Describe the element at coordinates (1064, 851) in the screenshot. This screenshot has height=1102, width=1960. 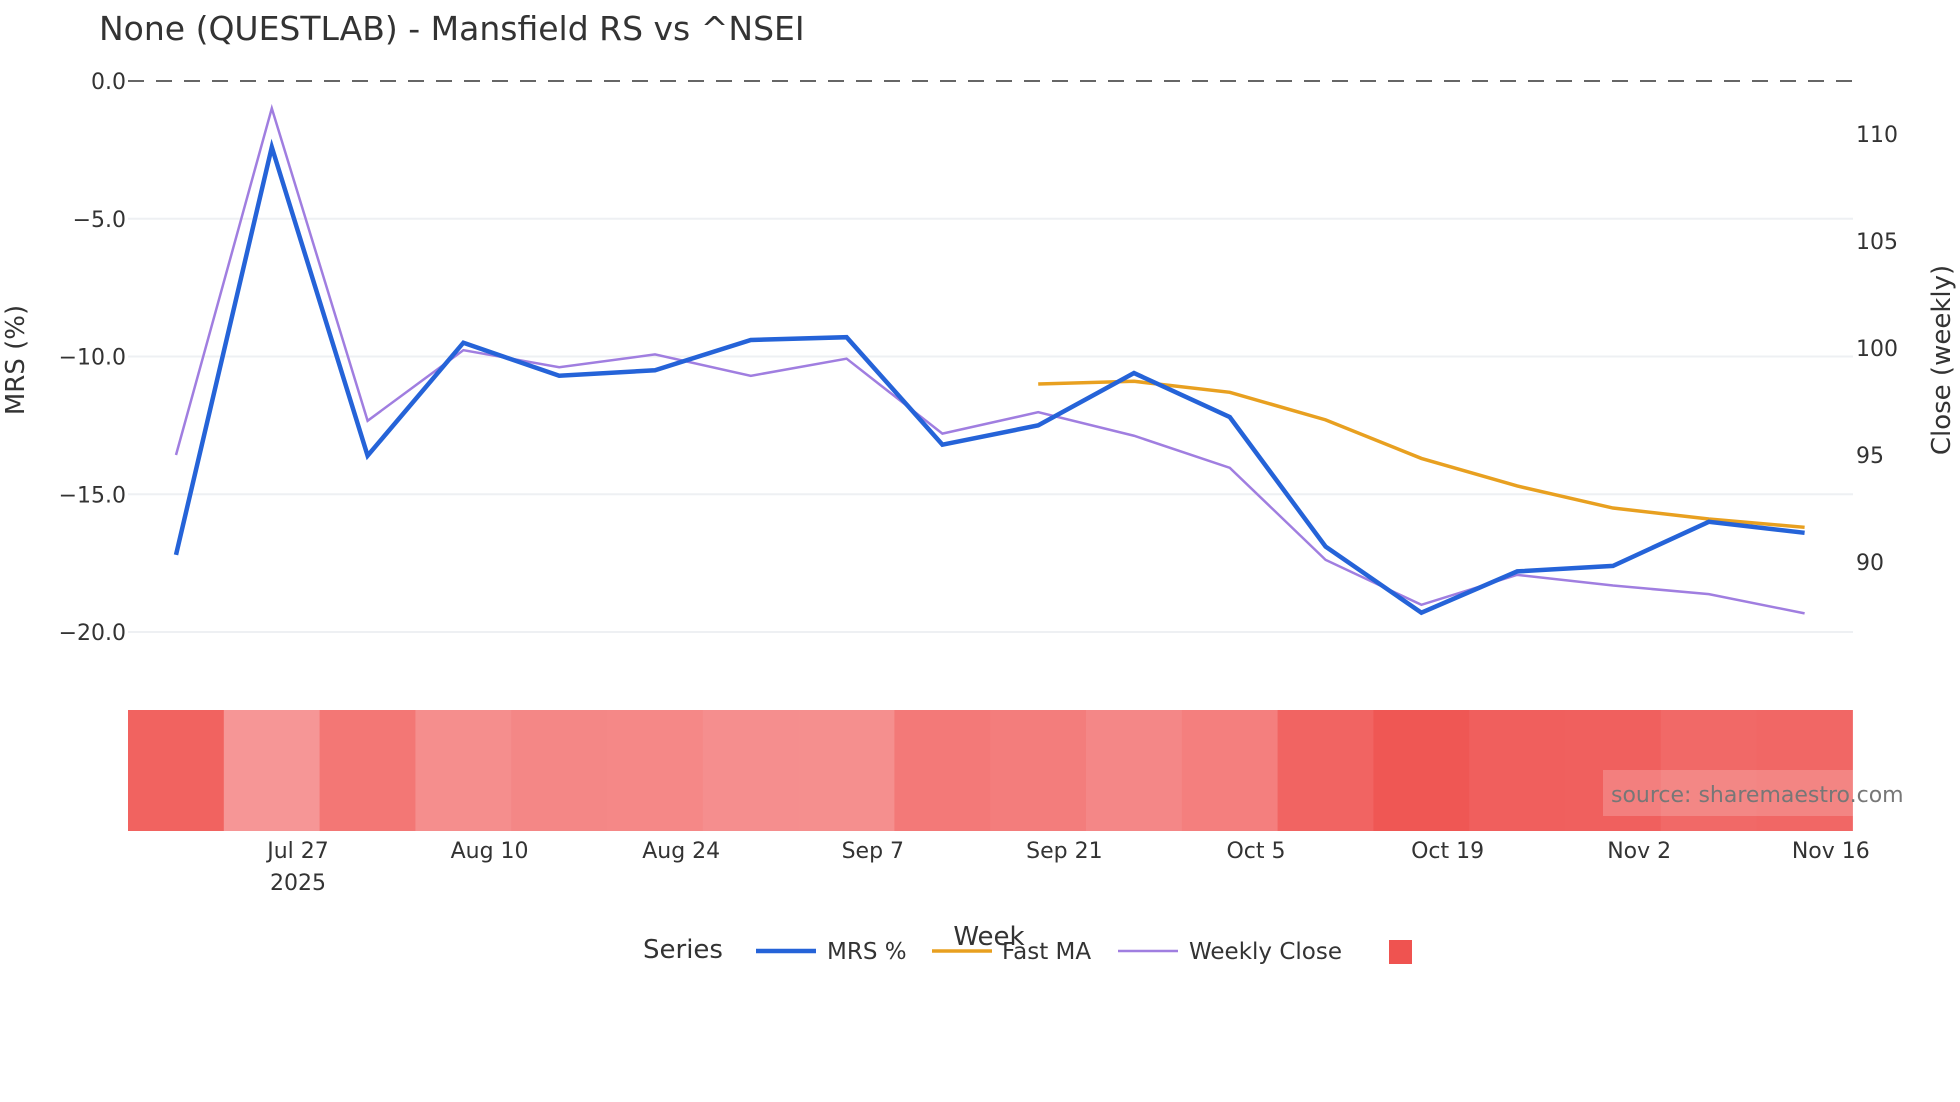
I see `x-tick-label: Sep 21` at that location.